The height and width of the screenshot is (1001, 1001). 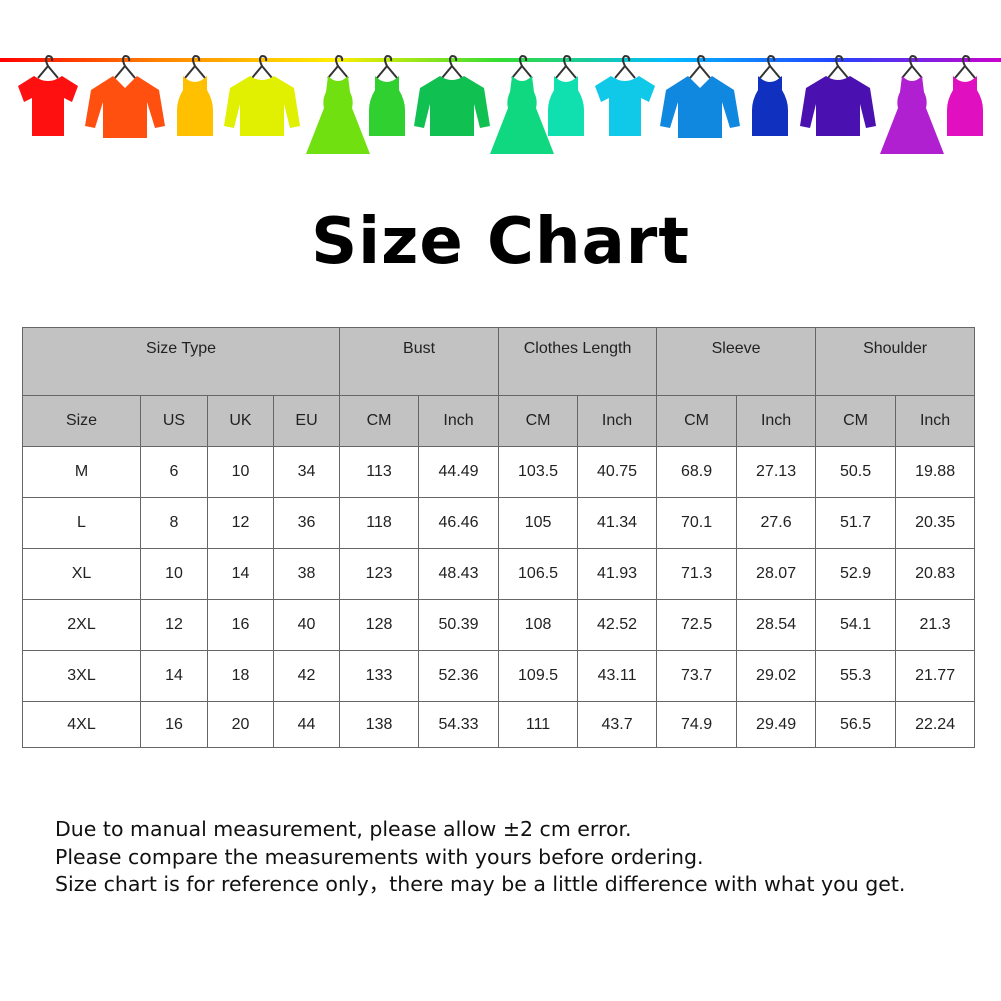 I want to click on table-cell: 29.49, so click(x=776, y=724).